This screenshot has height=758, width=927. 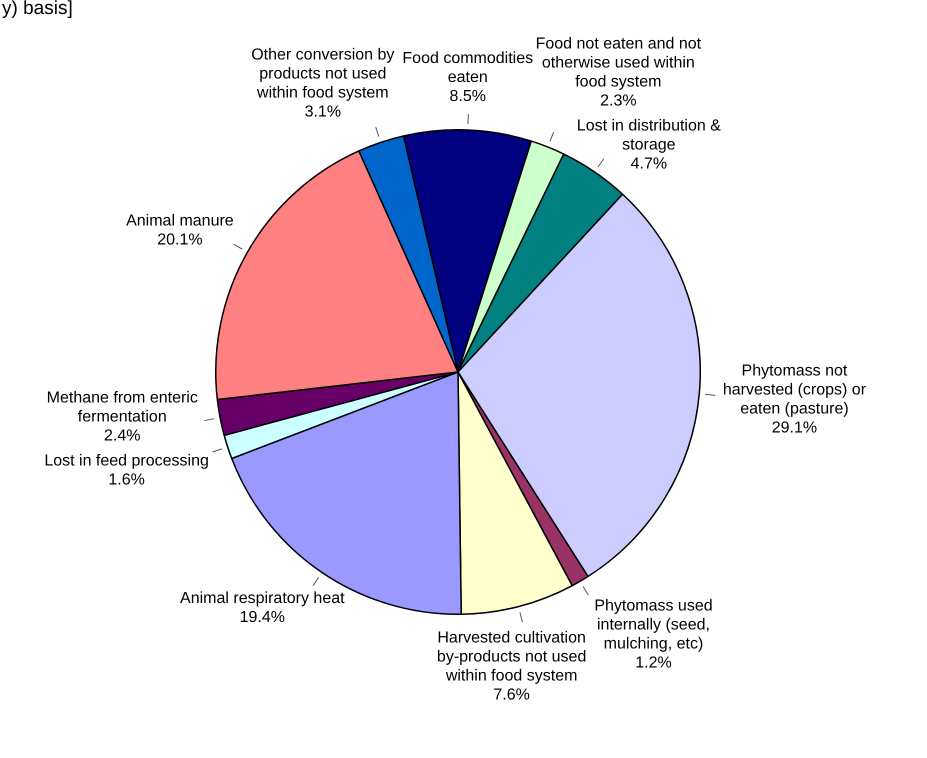 I want to click on slice-label: Food commodities eaten, so click(x=468, y=68).